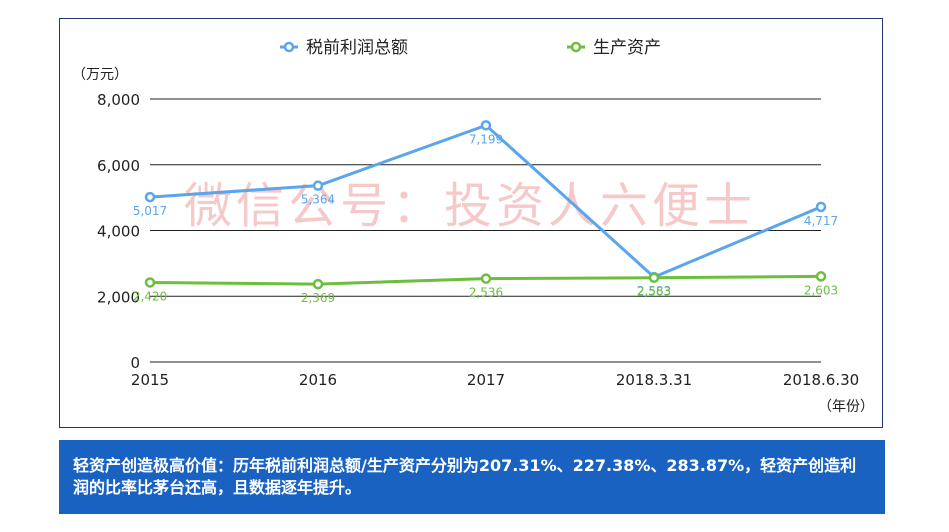 The width and height of the screenshot is (949, 532). What do you see at coordinates (486, 139) in the screenshot?
I see `data-label-series-0: 7,199` at bounding box center [486, 139].